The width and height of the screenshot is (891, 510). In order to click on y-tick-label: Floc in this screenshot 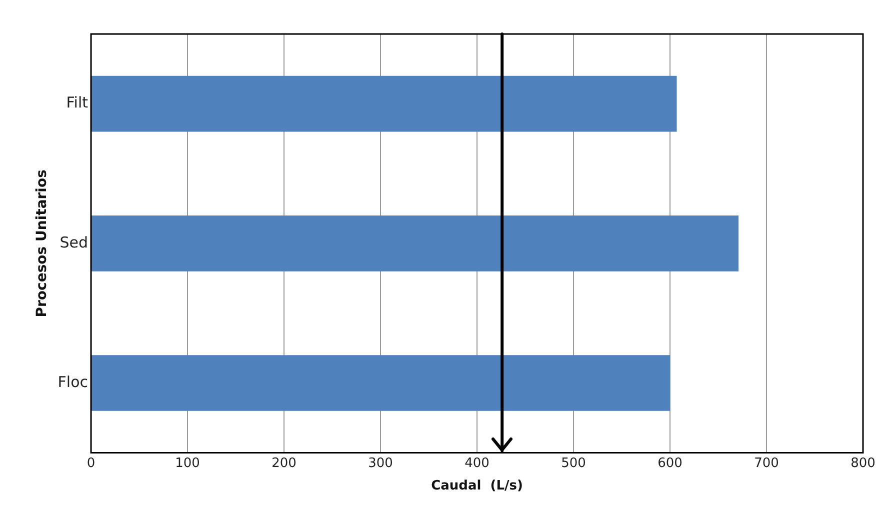, I will do `click(73, 381)`.